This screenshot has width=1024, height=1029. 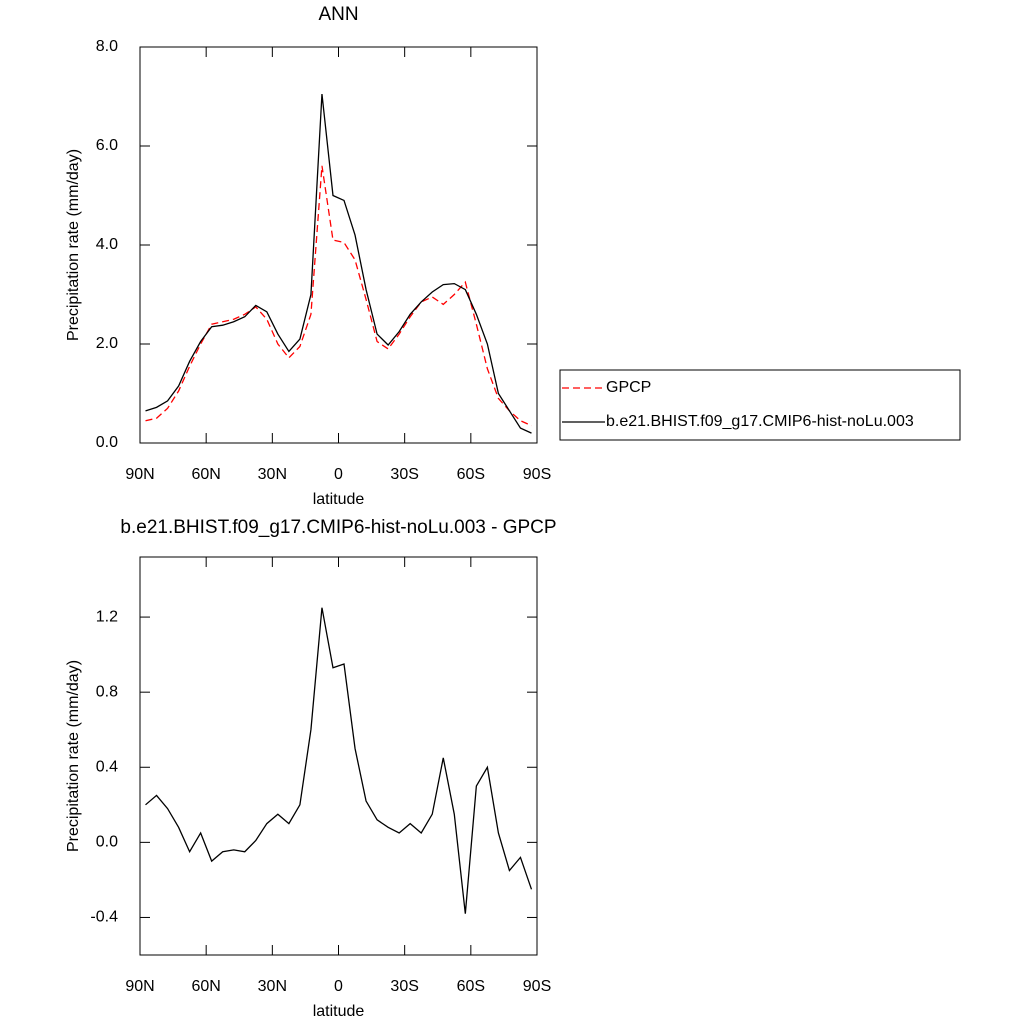 I want to click on y-tick-label: 6.0, so click(x=107, y=145).